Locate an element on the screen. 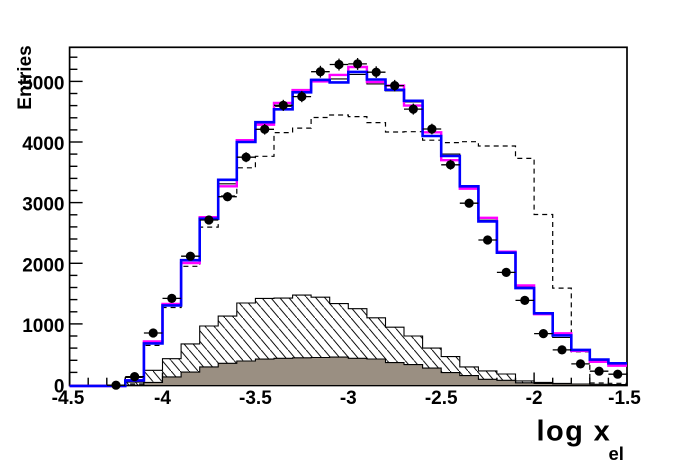 The image size is (696, 472). svg-text: Entries is located at coordinates (25, 77).